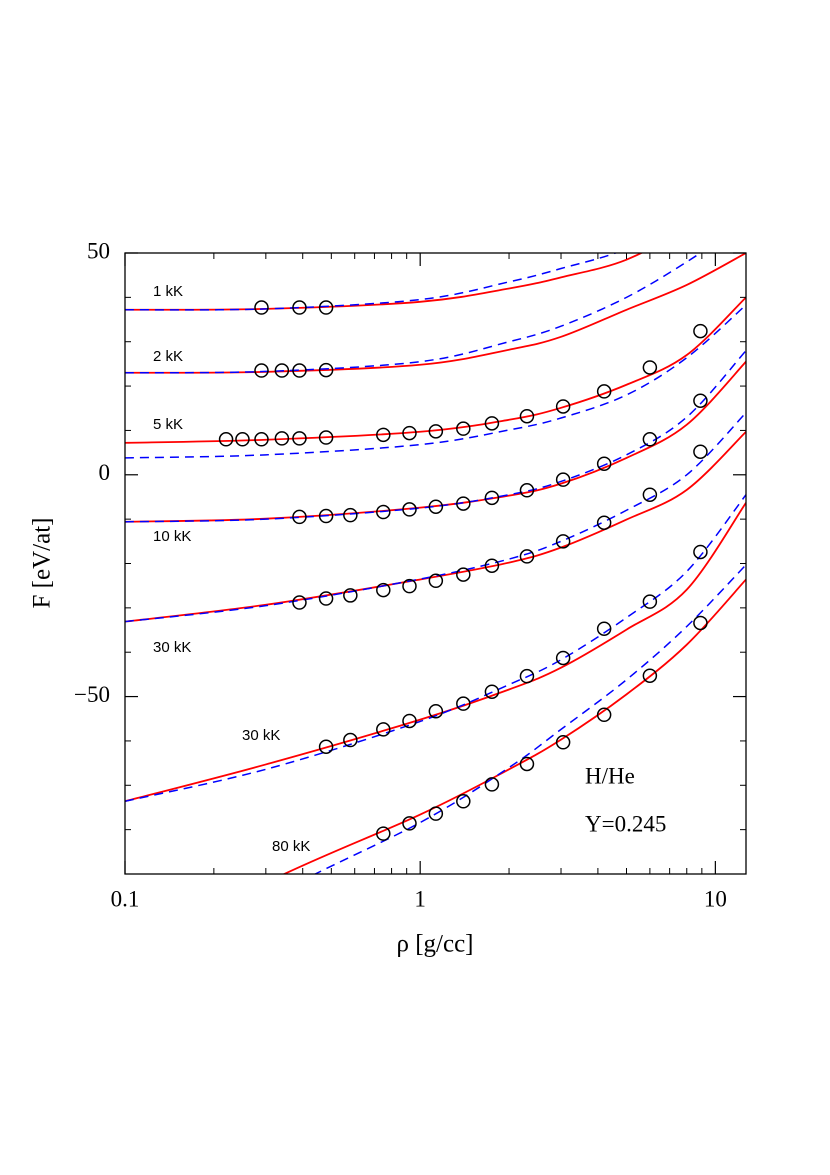 This screenshot has width=830, height=1175. What do you see at coordinates (291, 846) in the screenshot?
I see `curve-label: 80 kK` at bounding box center [291, 846].